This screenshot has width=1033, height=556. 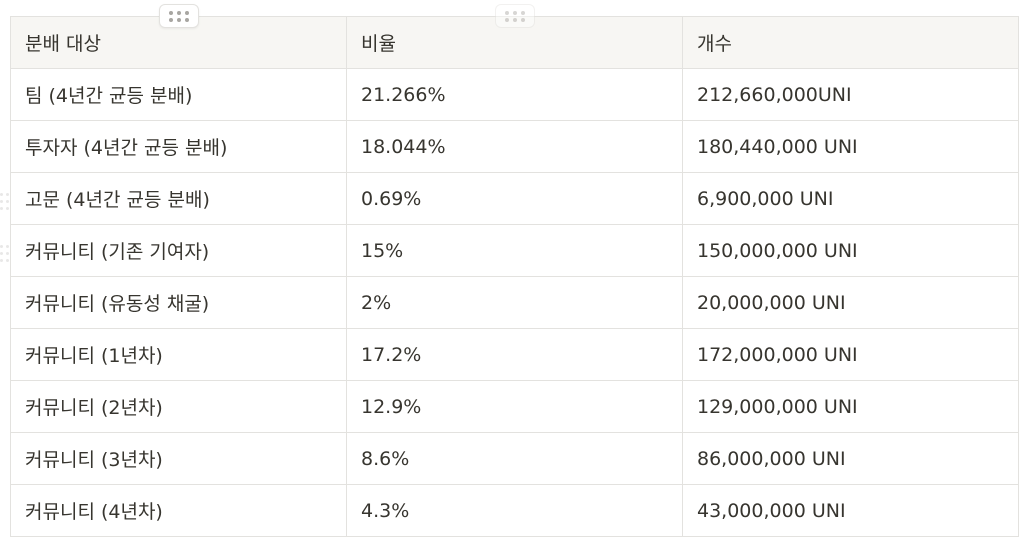 What do you see at coordinates (850, 354) in the screenshot?
I see `table-cell: 172,000,000 UNI` at bounding box center [850, 354].